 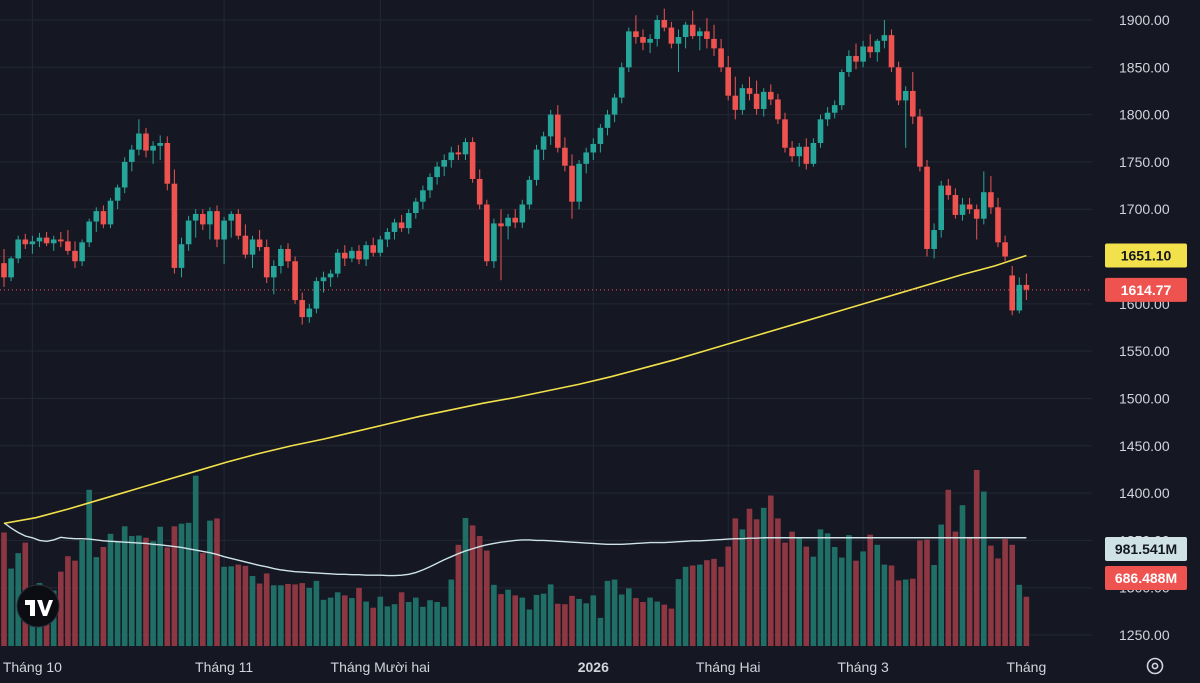 I want to click on volume-ma-badge-label: 981.541M, so click(x=1146, y=549).